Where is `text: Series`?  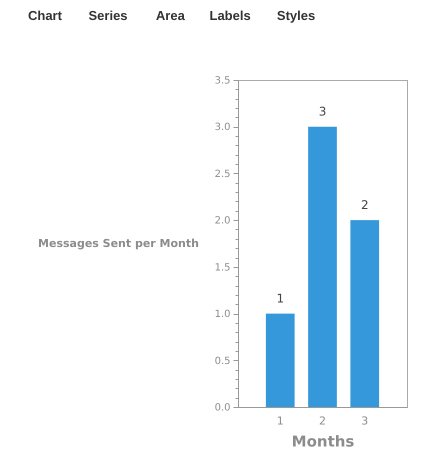 text: Series is located at coordinates (108, 15).